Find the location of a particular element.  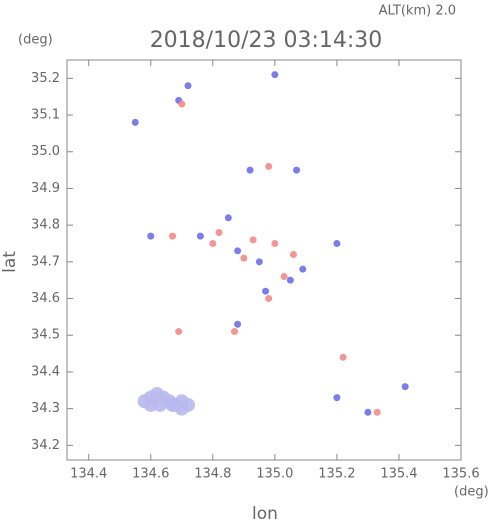

y-axis-title: lat is located at coordinates (10, 262).